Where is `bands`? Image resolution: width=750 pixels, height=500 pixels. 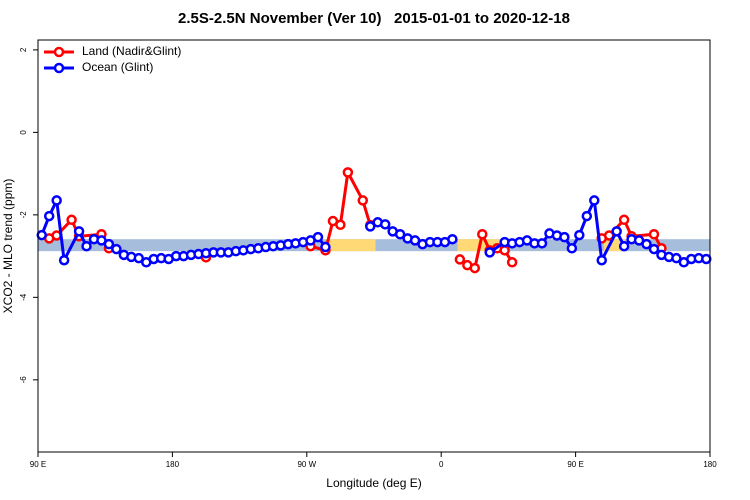
bands is located at coordinates (374, 245).